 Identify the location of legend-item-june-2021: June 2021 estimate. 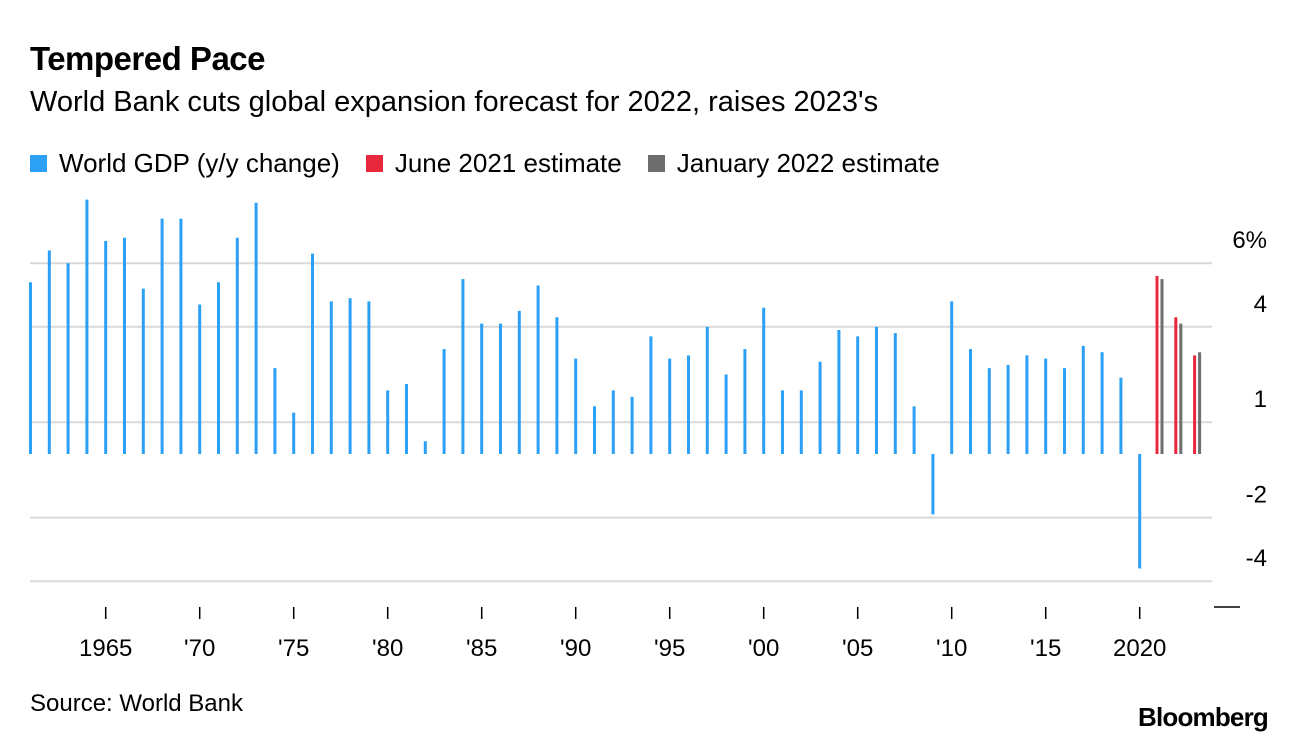
(493, 163).